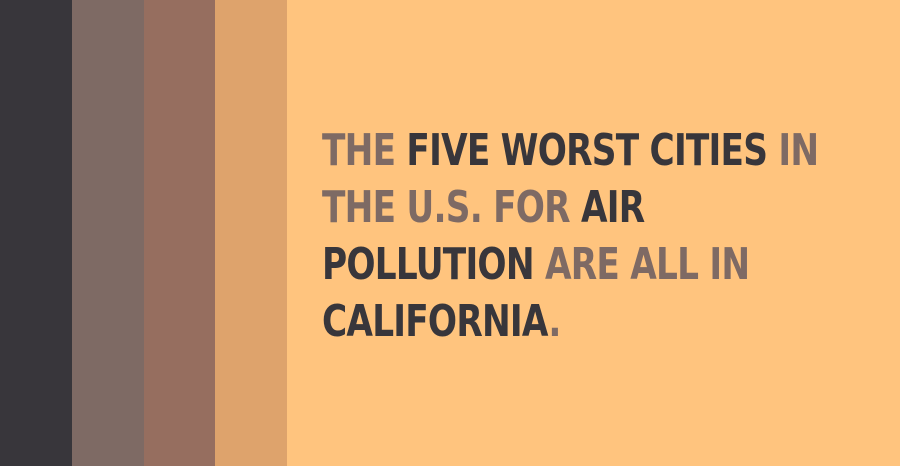 This screenshot has width=900, height=466. I want to click on fact-line-4: CALIFORNIA., so click(540, 321).